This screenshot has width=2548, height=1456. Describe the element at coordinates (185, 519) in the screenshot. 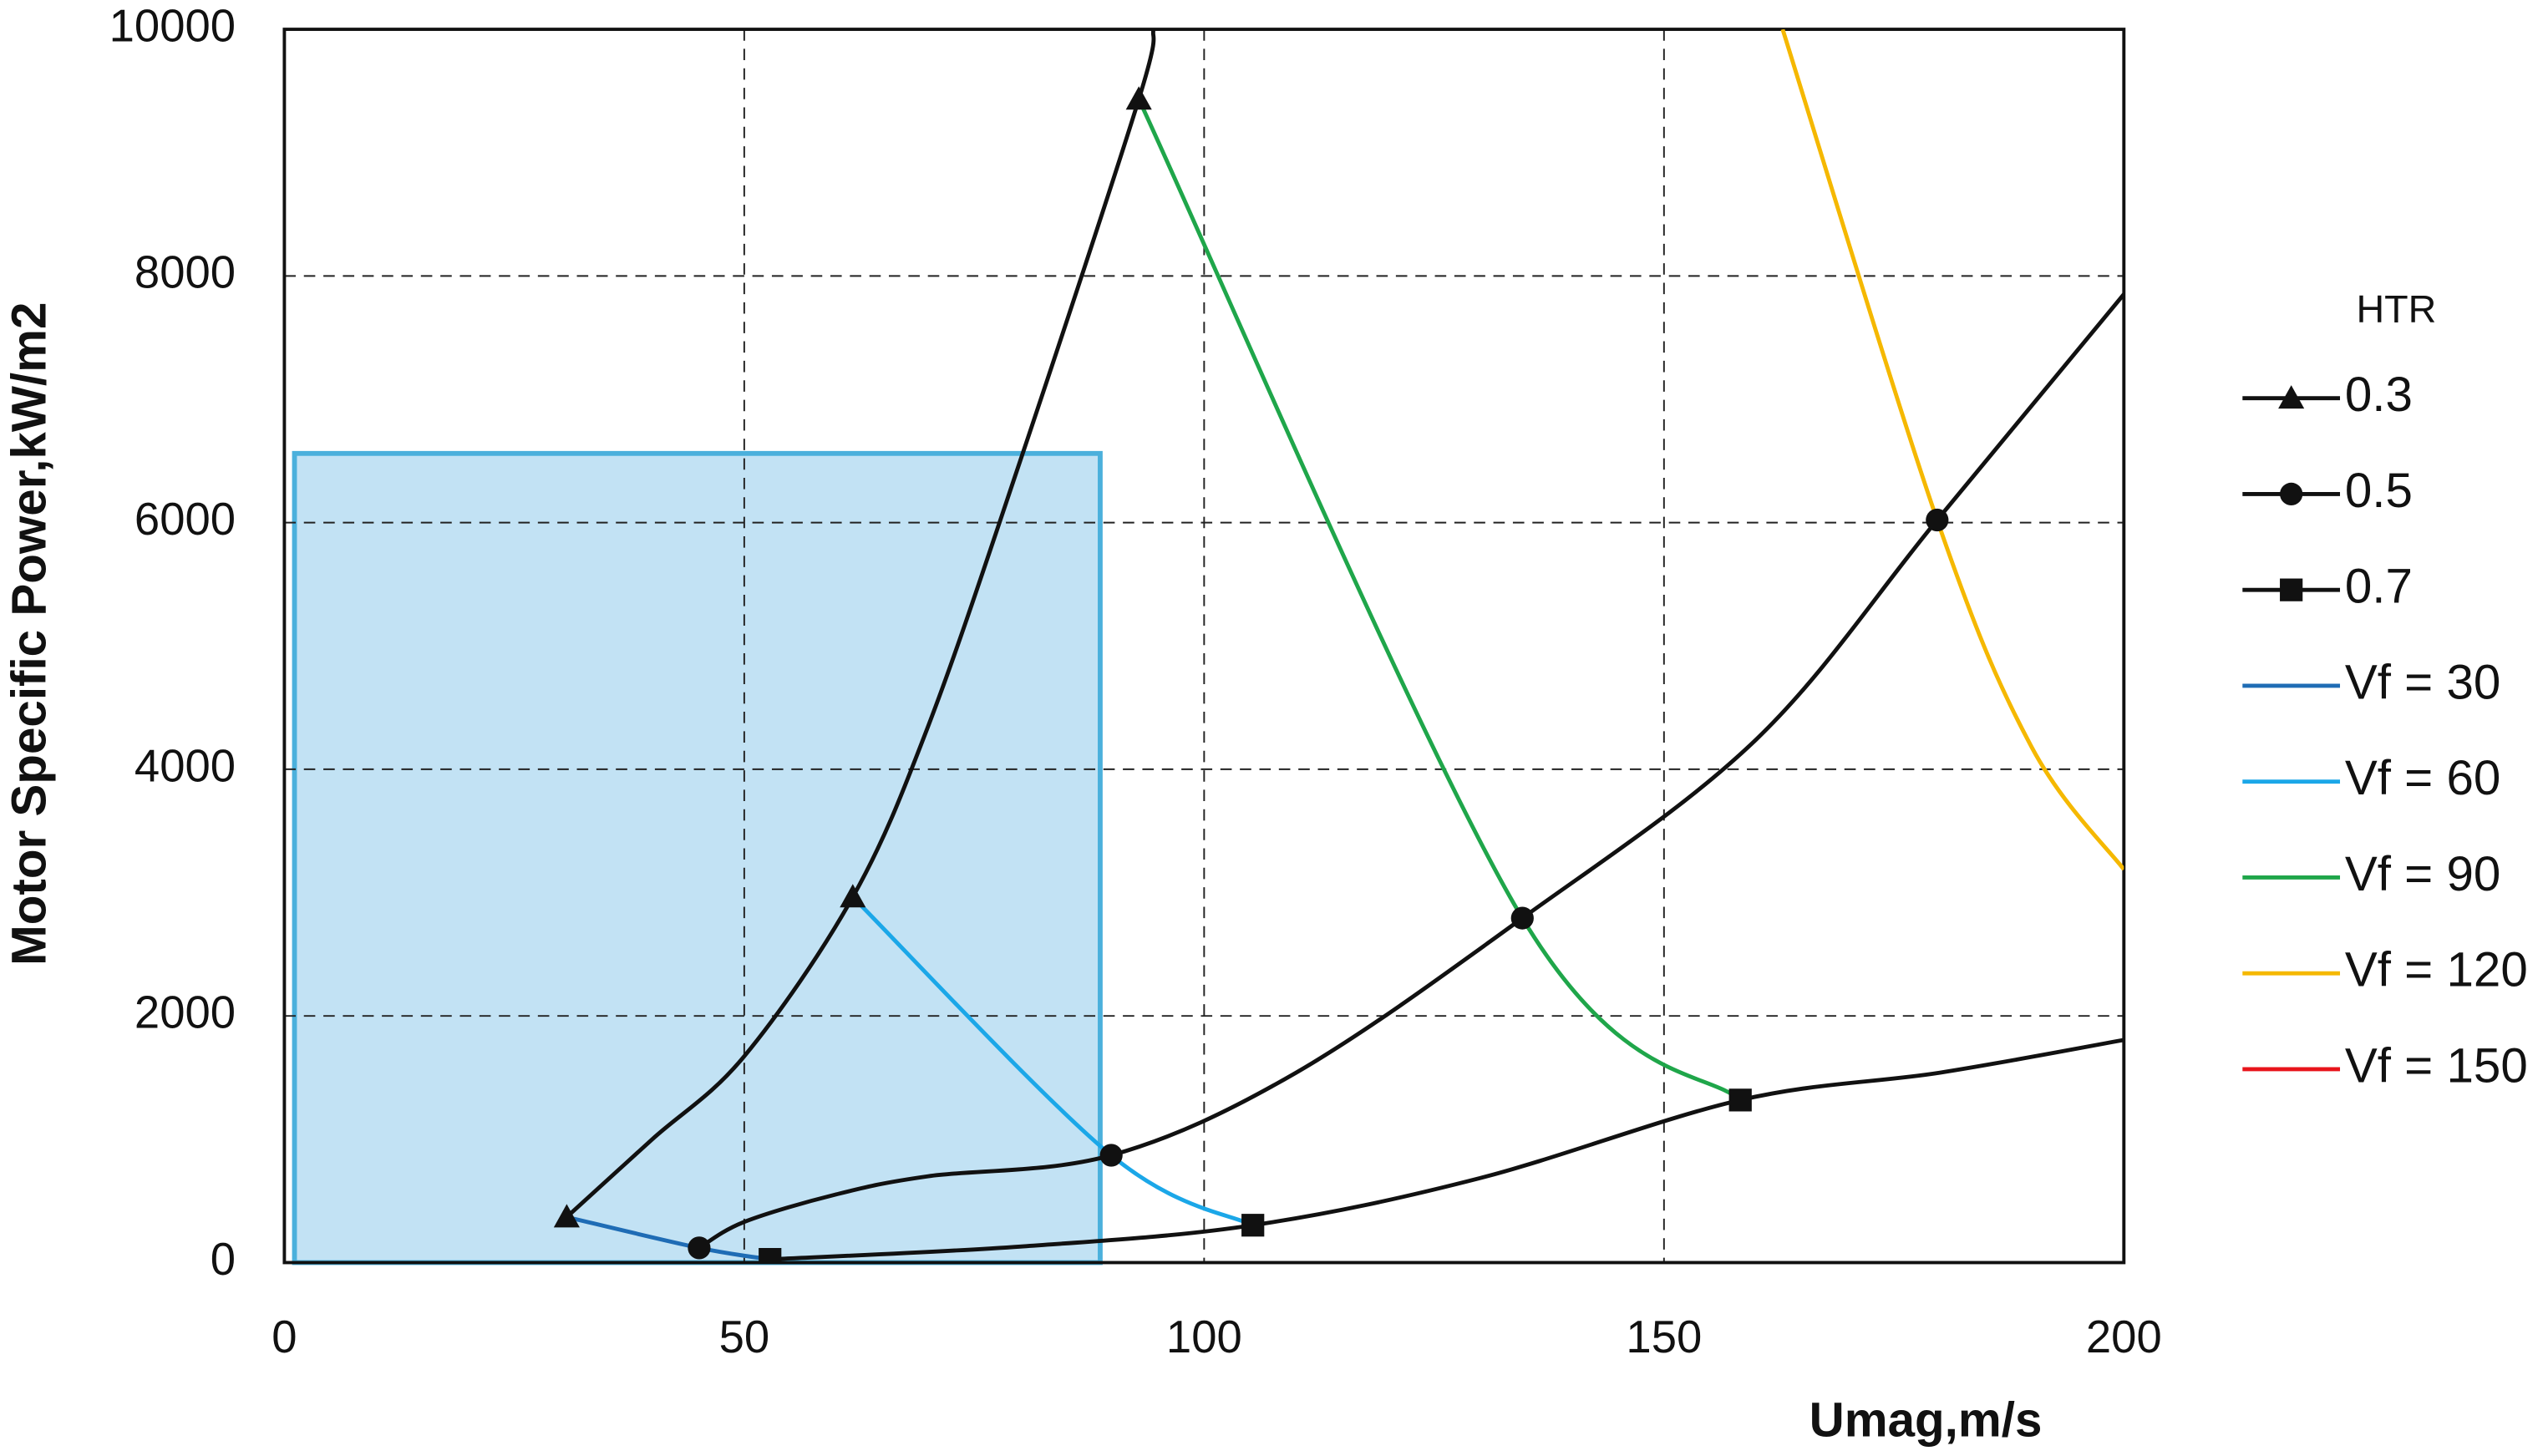

I see `y-tick-label: 6000` at that location.